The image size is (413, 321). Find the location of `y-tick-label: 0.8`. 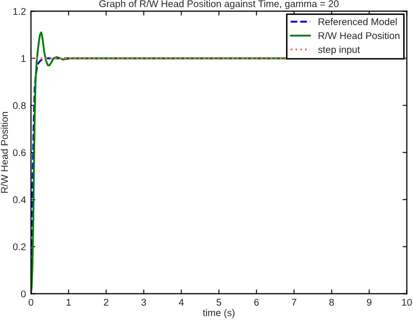

y-tick-label: 0.8 is located at coordinates (19, 106).